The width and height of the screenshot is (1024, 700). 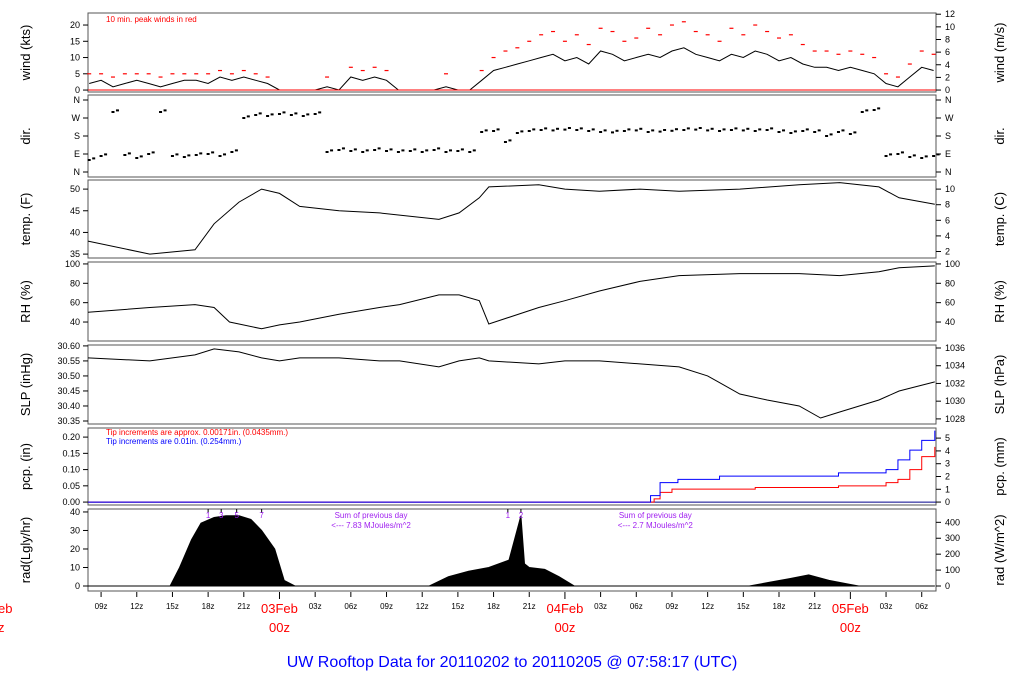 I want to click on dir-plot-frame, so click(x=512, y=136).